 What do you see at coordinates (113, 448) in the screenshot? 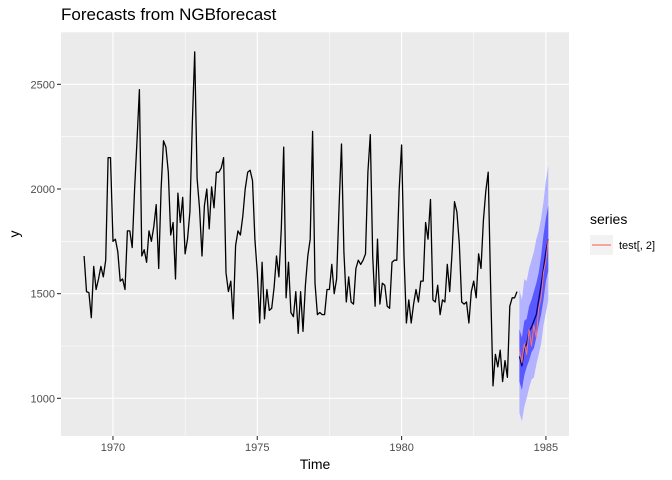
I see `x-tick-label: 1970` at bounding box center [113, 448].